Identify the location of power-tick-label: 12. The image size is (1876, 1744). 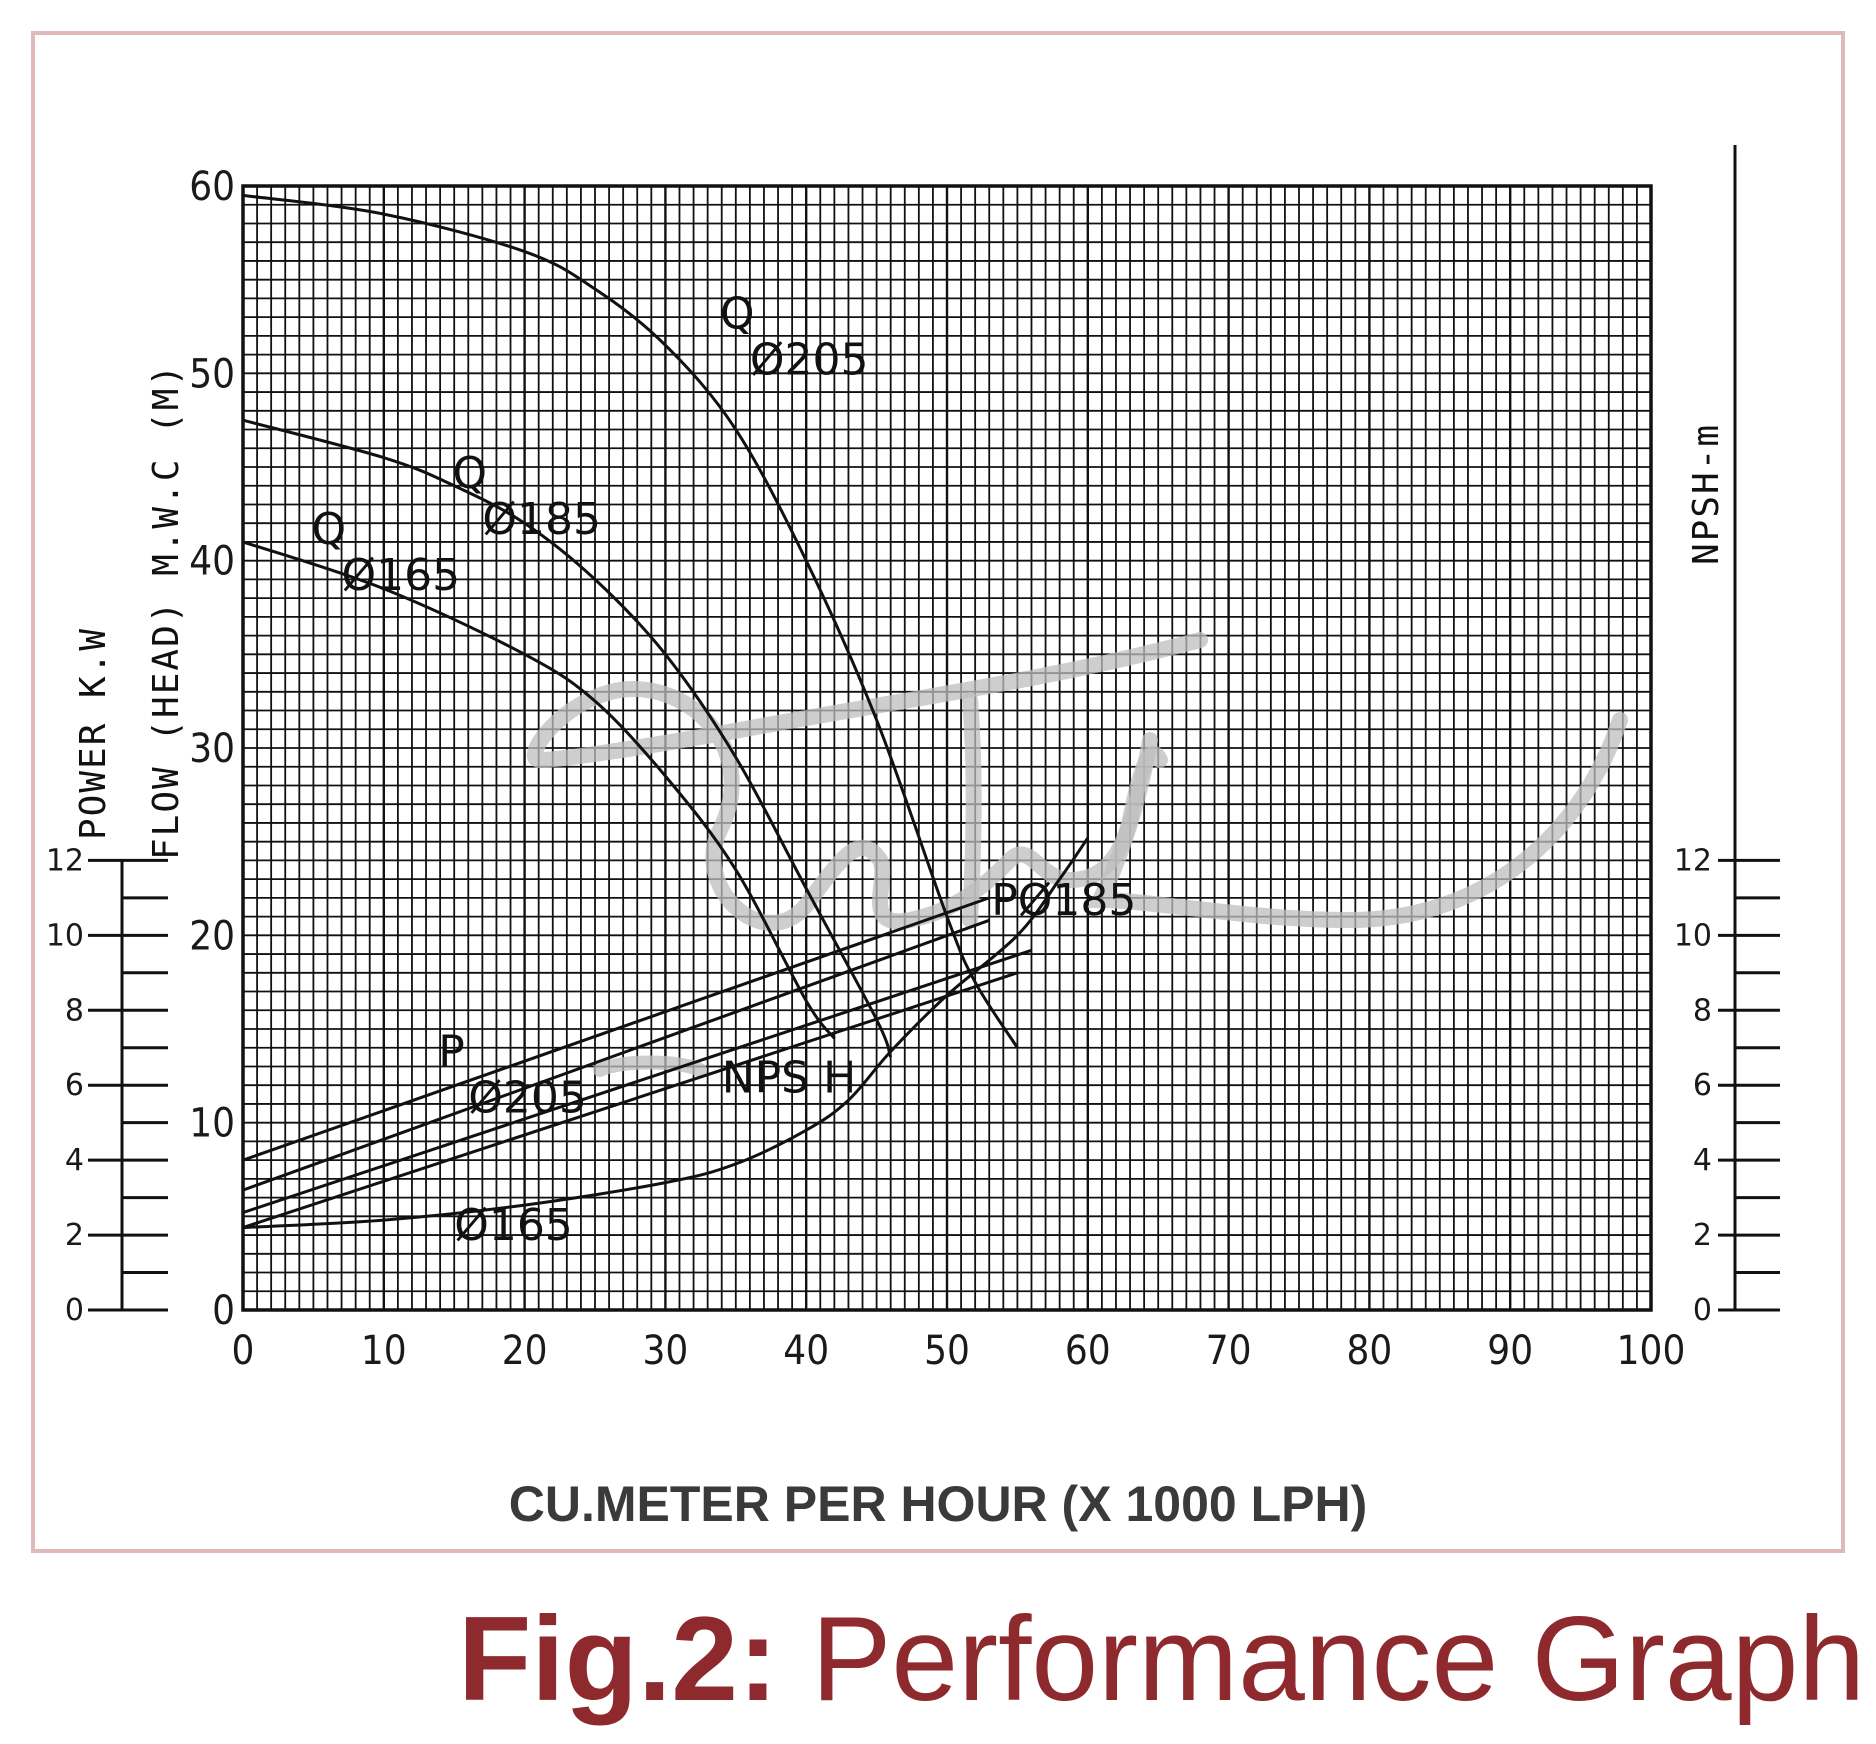
(65, 860).